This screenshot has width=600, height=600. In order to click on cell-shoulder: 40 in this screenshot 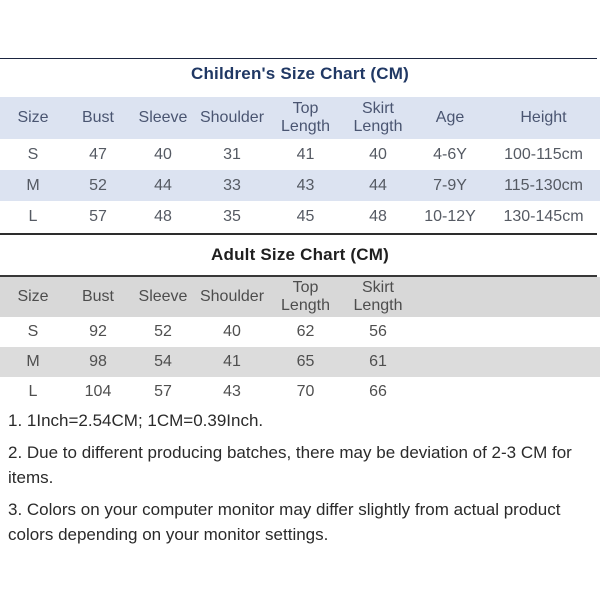, I will do `click(232, 331)`.